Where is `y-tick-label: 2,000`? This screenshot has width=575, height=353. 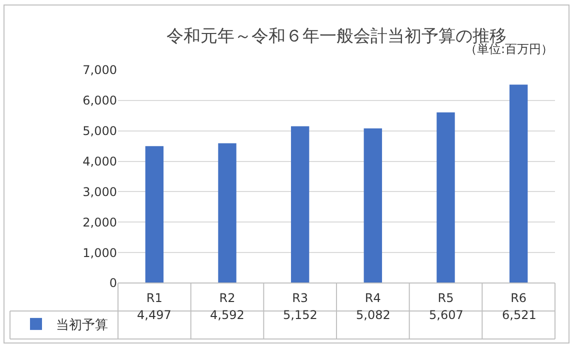 y-tick-label: 2,000 is located at coordinates (99, 222).